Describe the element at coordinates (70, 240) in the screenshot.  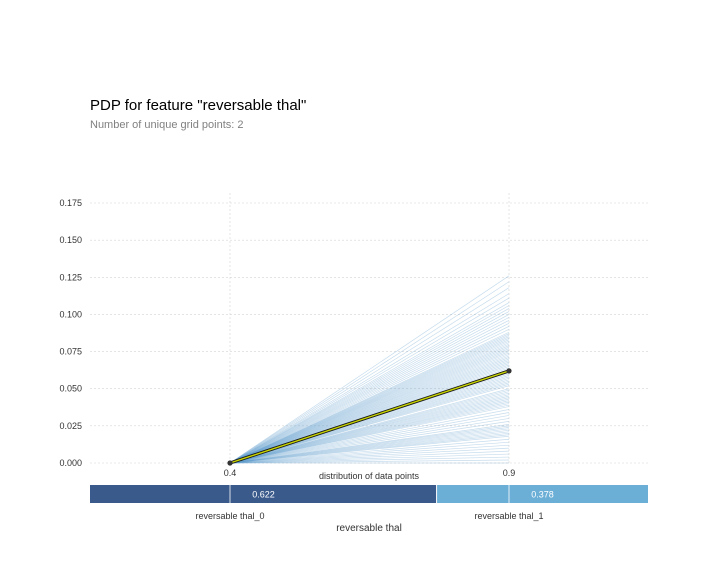
I see `y-tick-label: 0.150` at that location.